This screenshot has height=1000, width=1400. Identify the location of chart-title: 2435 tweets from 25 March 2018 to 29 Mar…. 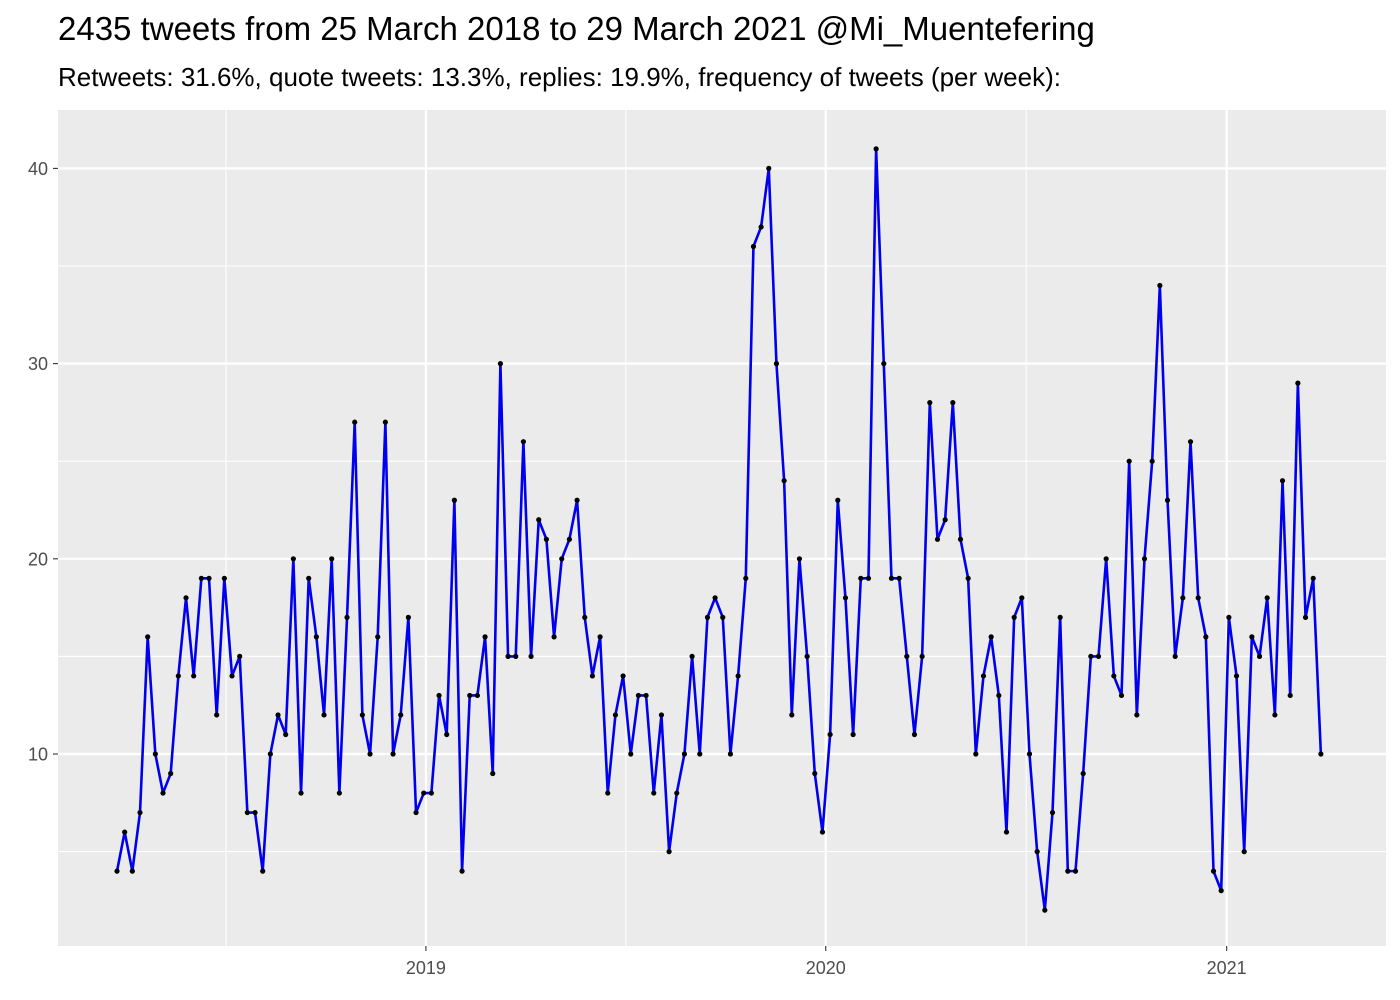
(576, 28).